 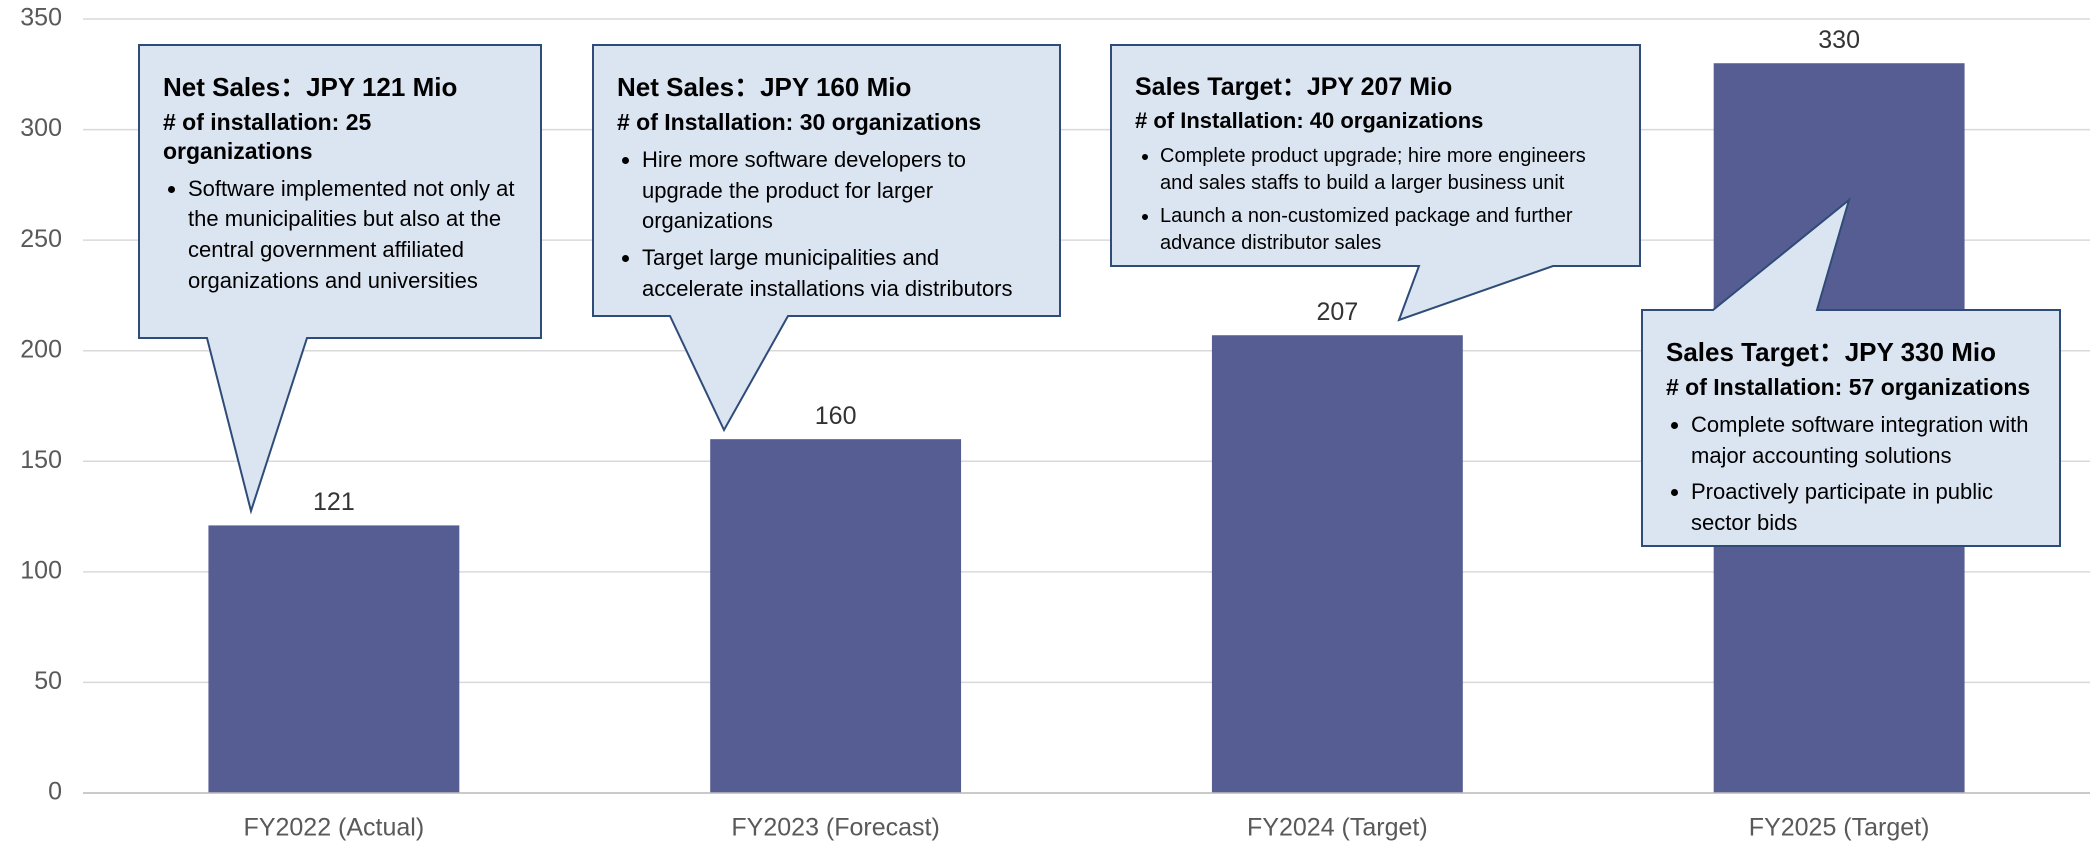 I want to click on callout-title: Sales Target：JPY 207 Mio, so click(x=1294, y=87).